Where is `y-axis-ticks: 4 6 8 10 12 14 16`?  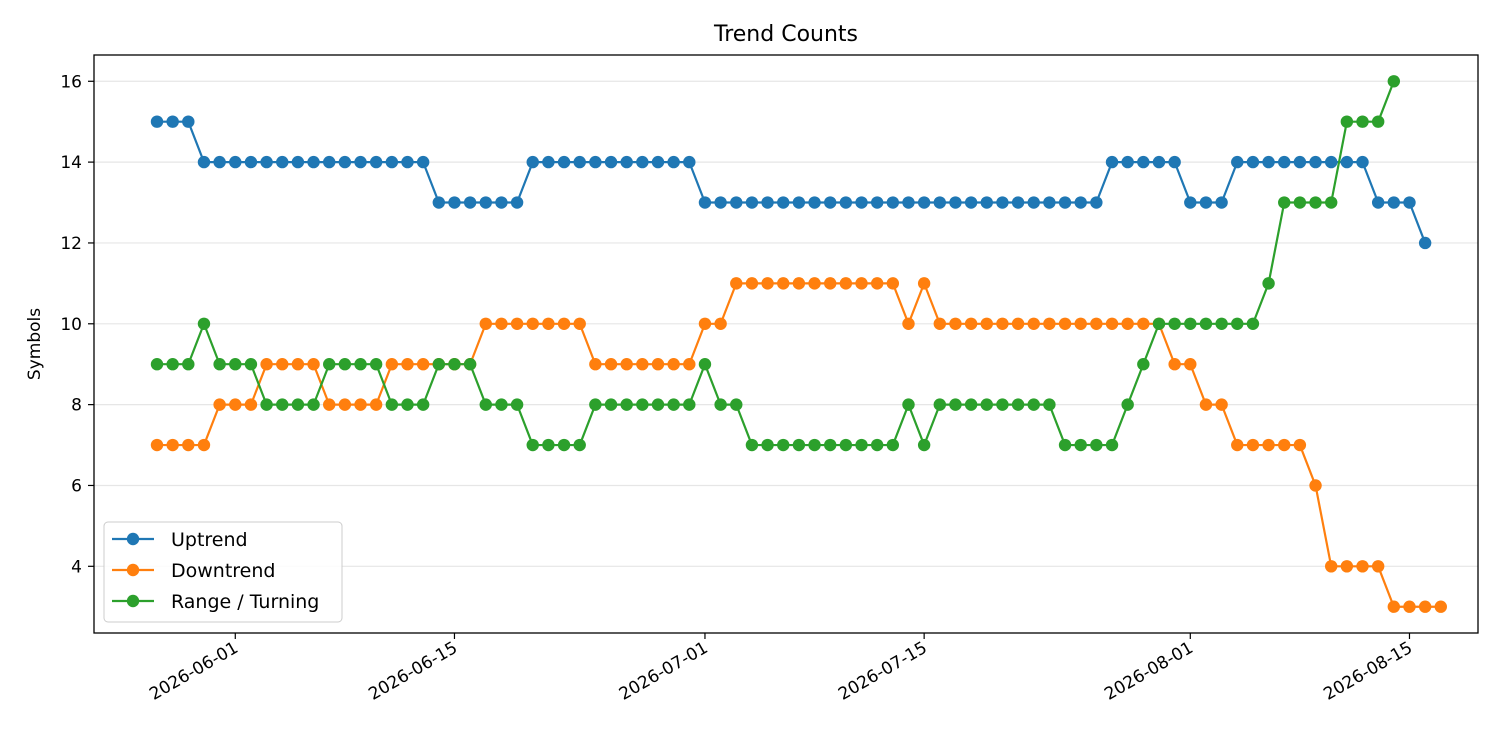 y-axis-ticks: 4 6 8 10 12 14 16 is located at coordinates (77, 324).